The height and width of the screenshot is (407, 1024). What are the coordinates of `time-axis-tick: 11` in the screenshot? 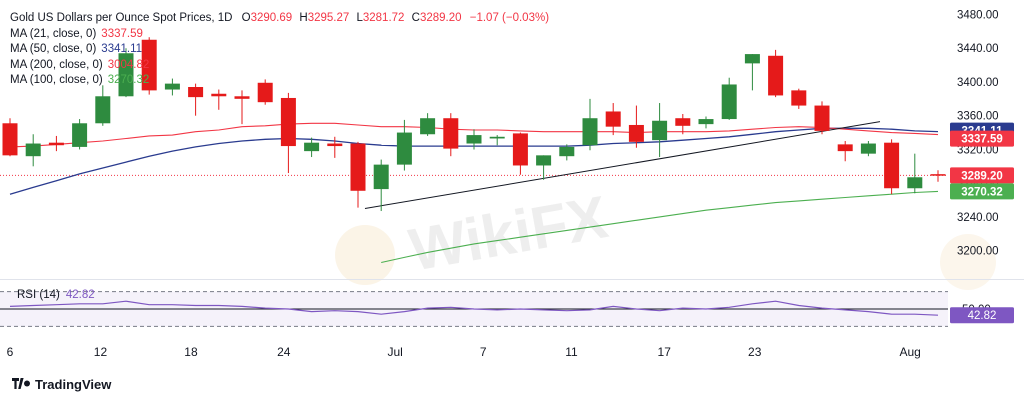 It's located at (571, 352).